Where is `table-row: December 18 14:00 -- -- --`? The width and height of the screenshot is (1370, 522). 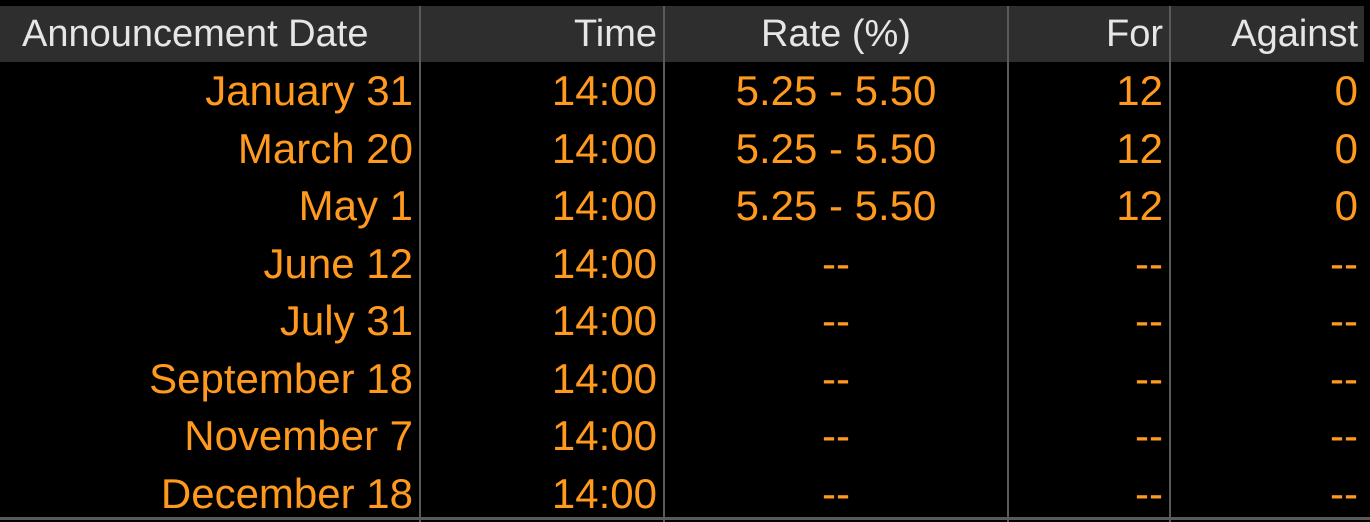 table-row: December 18 14:00 -- -- -- is located at coordinates (682, 493).